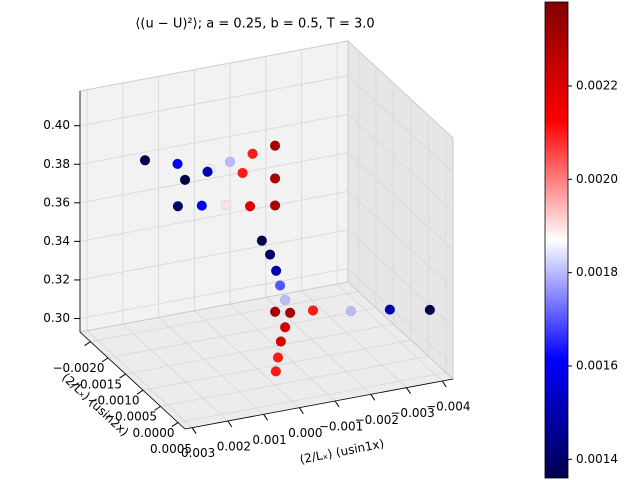 The height and width of the screenshot is (480, 640). Describe the element at coordinates (341, 427) in the screenshot. I see `x-tick-label: −0.001` at that location.